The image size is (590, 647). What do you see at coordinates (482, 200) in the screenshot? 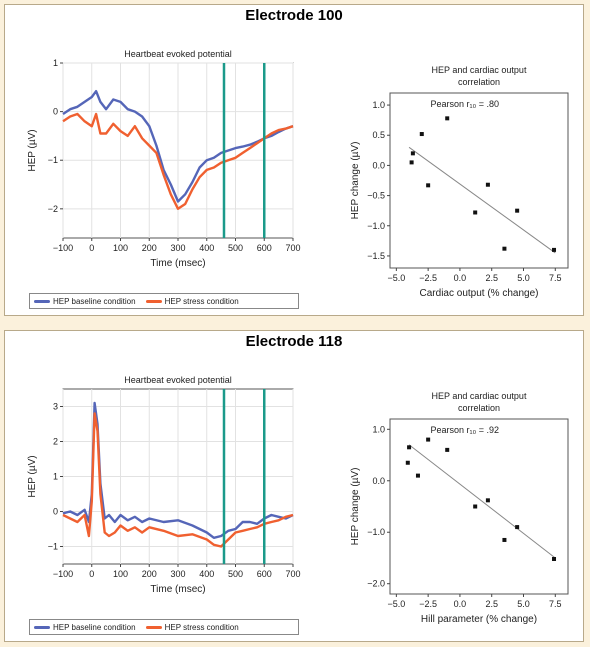
I see `regression-line` at bounding box center [482, 200].